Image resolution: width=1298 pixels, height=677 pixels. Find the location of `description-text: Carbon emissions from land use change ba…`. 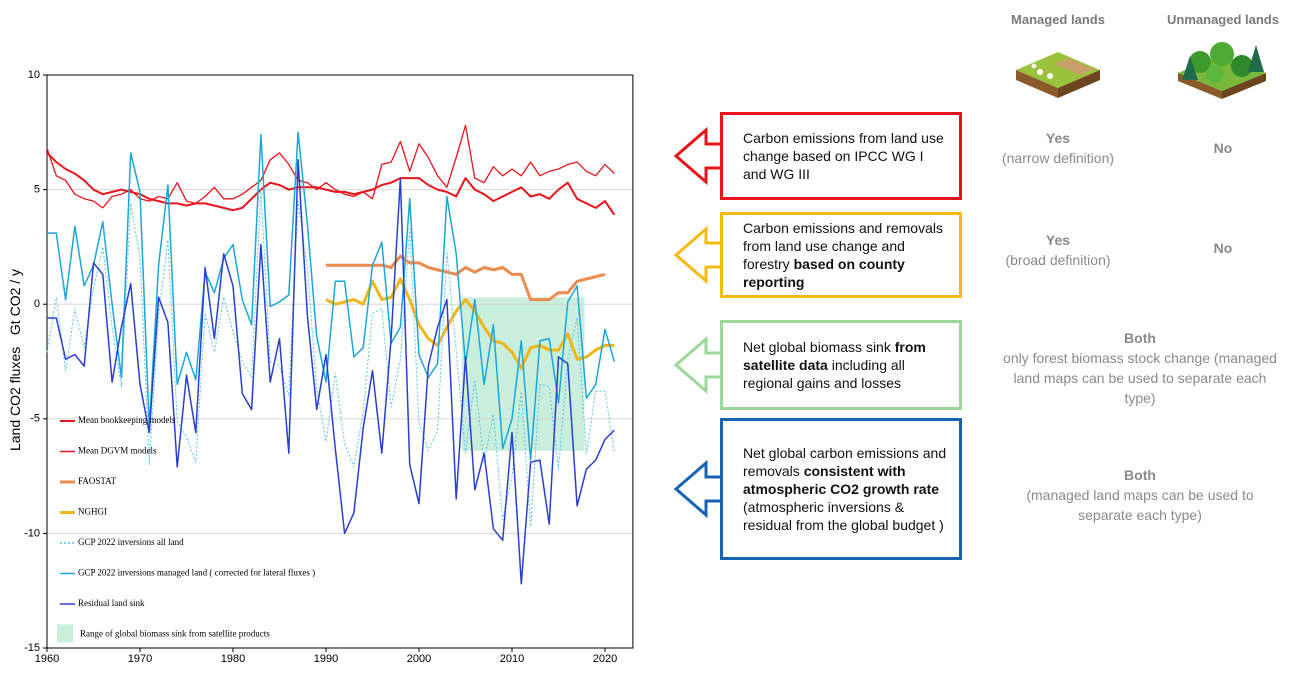

description-text: Carbon emissions from land use change ba… is located at coordinates (846, 156).